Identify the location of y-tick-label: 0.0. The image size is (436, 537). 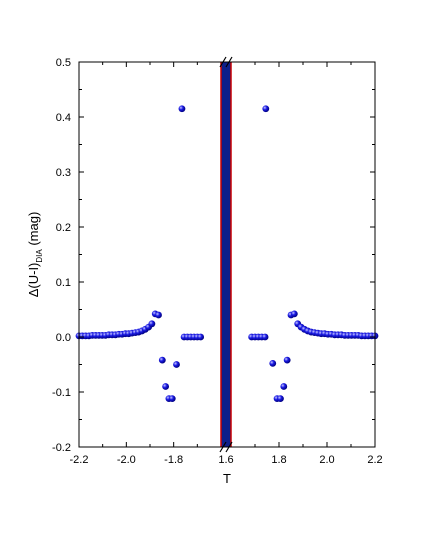
(63, 338).